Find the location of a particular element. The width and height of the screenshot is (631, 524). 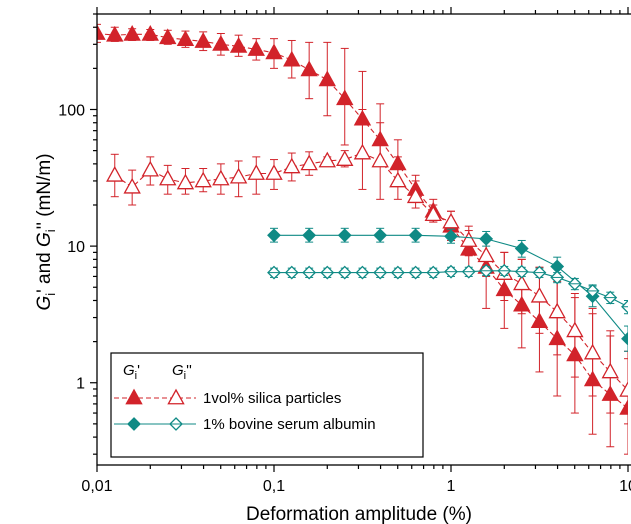

y-tick-label: 10 is located at coordinates (76, 247).